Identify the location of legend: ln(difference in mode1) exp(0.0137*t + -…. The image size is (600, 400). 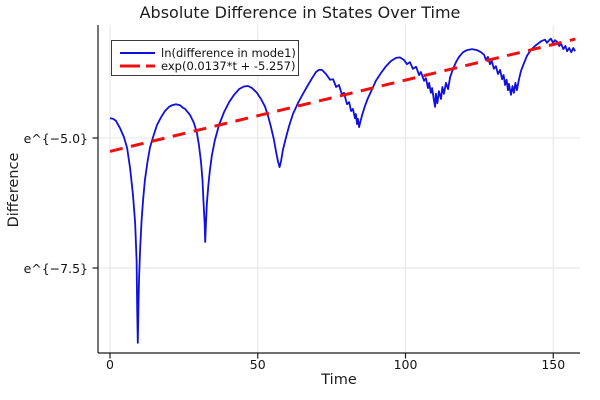
(205, 58).